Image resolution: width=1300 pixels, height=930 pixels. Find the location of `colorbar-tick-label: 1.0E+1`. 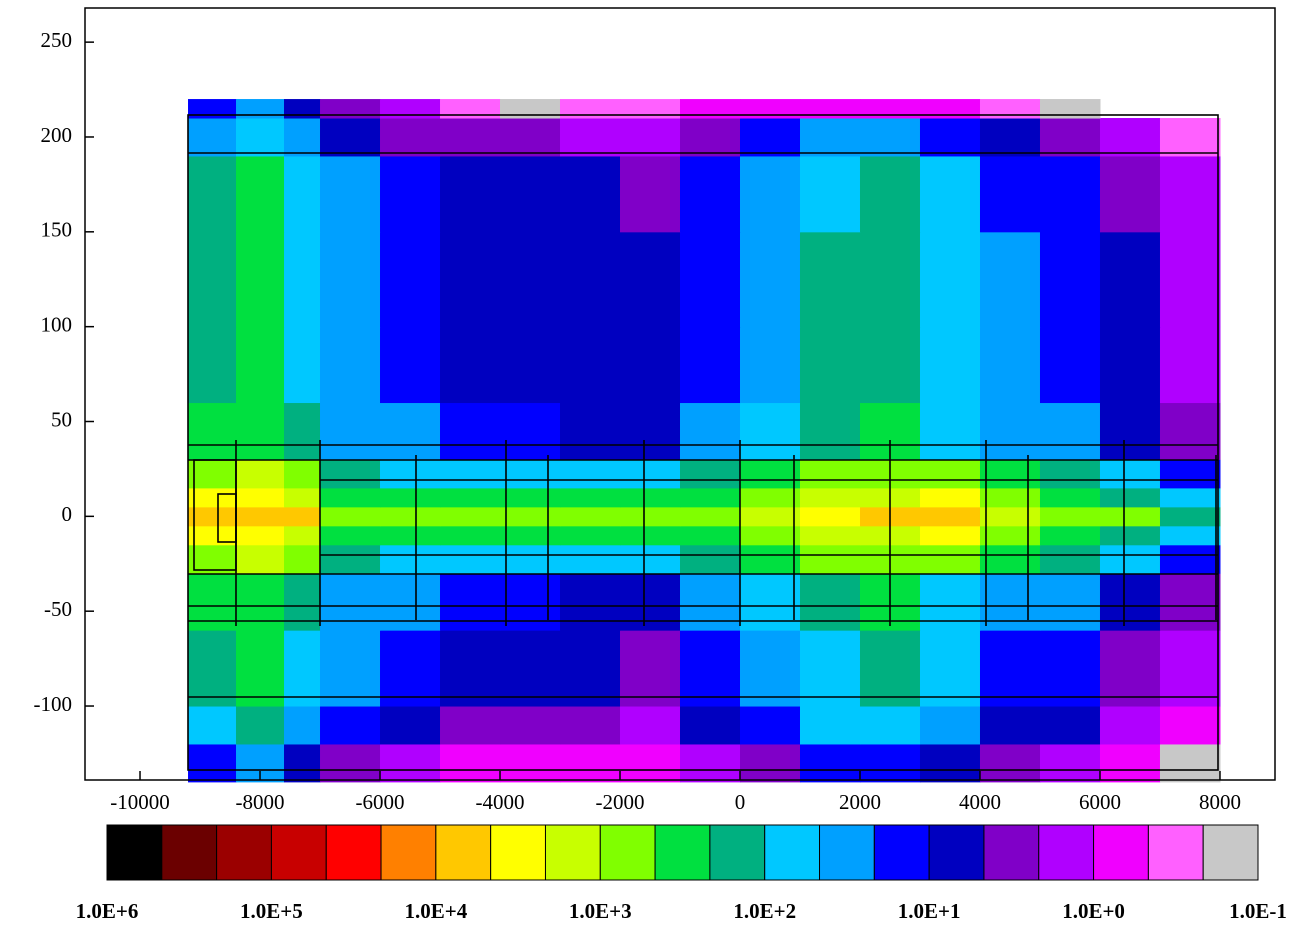

colorbar-tick-label: 1.0E+1 is located at coordinates (929, 911).